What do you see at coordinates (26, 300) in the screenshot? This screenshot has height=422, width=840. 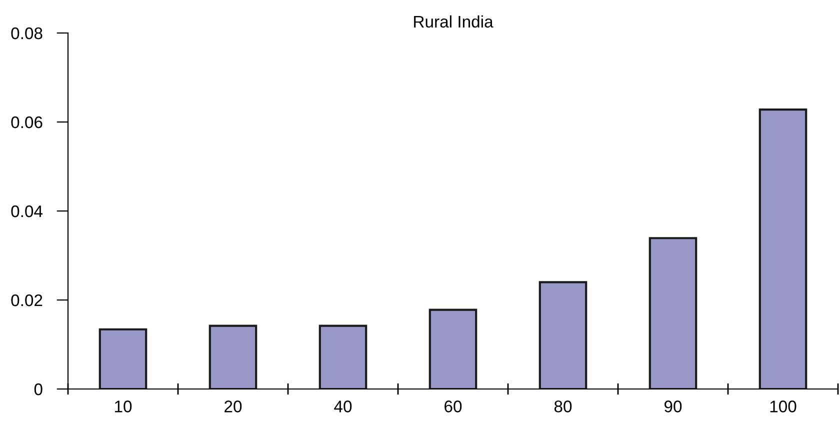 I see `y-tick-label: 0.02` at bounding box center [26, 300].